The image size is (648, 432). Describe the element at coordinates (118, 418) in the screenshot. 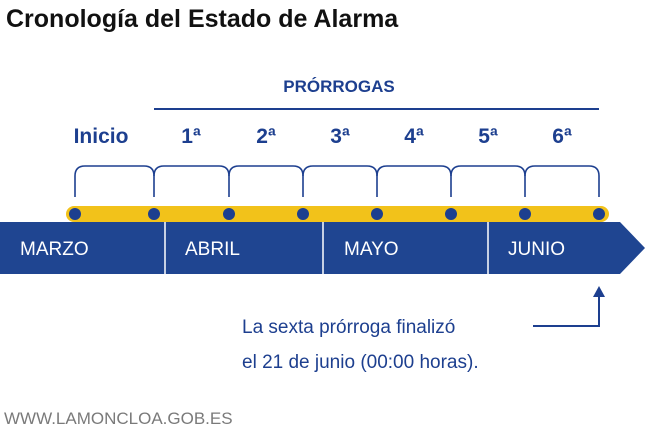

I see `source-url: WWW.LAMONCLOA.GOB.ES` at that location.